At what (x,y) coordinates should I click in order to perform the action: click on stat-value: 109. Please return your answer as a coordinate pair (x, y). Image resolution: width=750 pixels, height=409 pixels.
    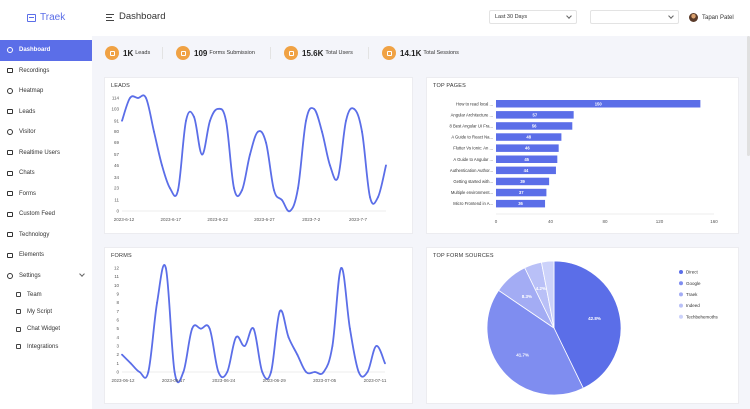
    Looking at the image, I should click on (201, 53).